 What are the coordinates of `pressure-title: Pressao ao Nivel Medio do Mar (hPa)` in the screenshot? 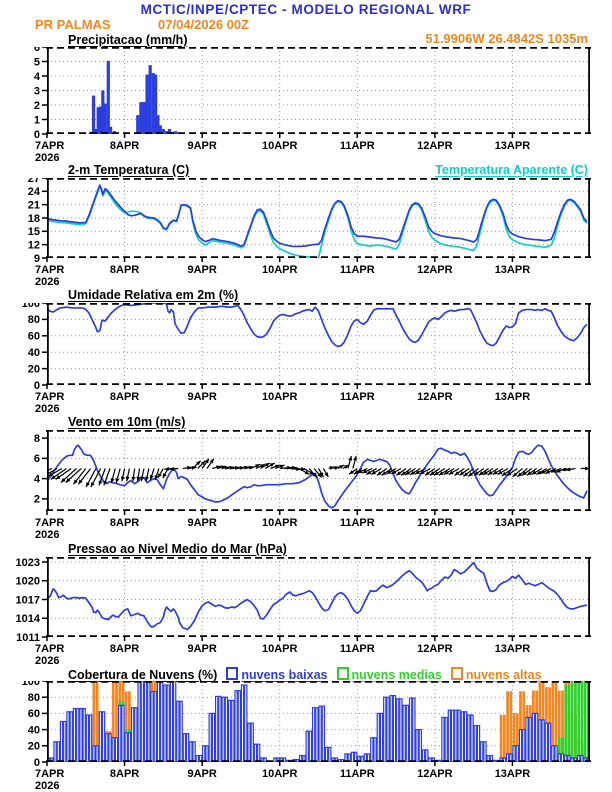 It's located at (177, 549).